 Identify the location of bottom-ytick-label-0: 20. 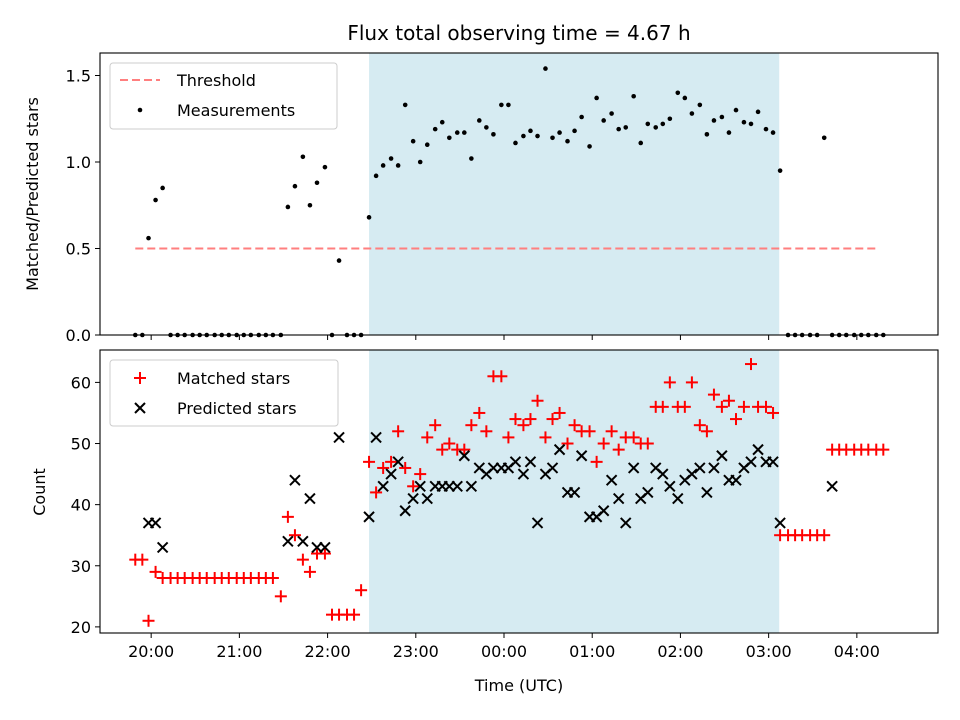
(81, 627).